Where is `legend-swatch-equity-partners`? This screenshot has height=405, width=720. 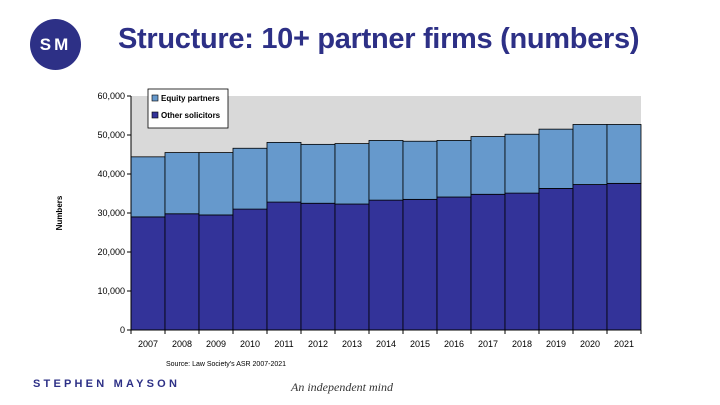
legend-swatch-equity-partners is located at coordinates (155, 98).